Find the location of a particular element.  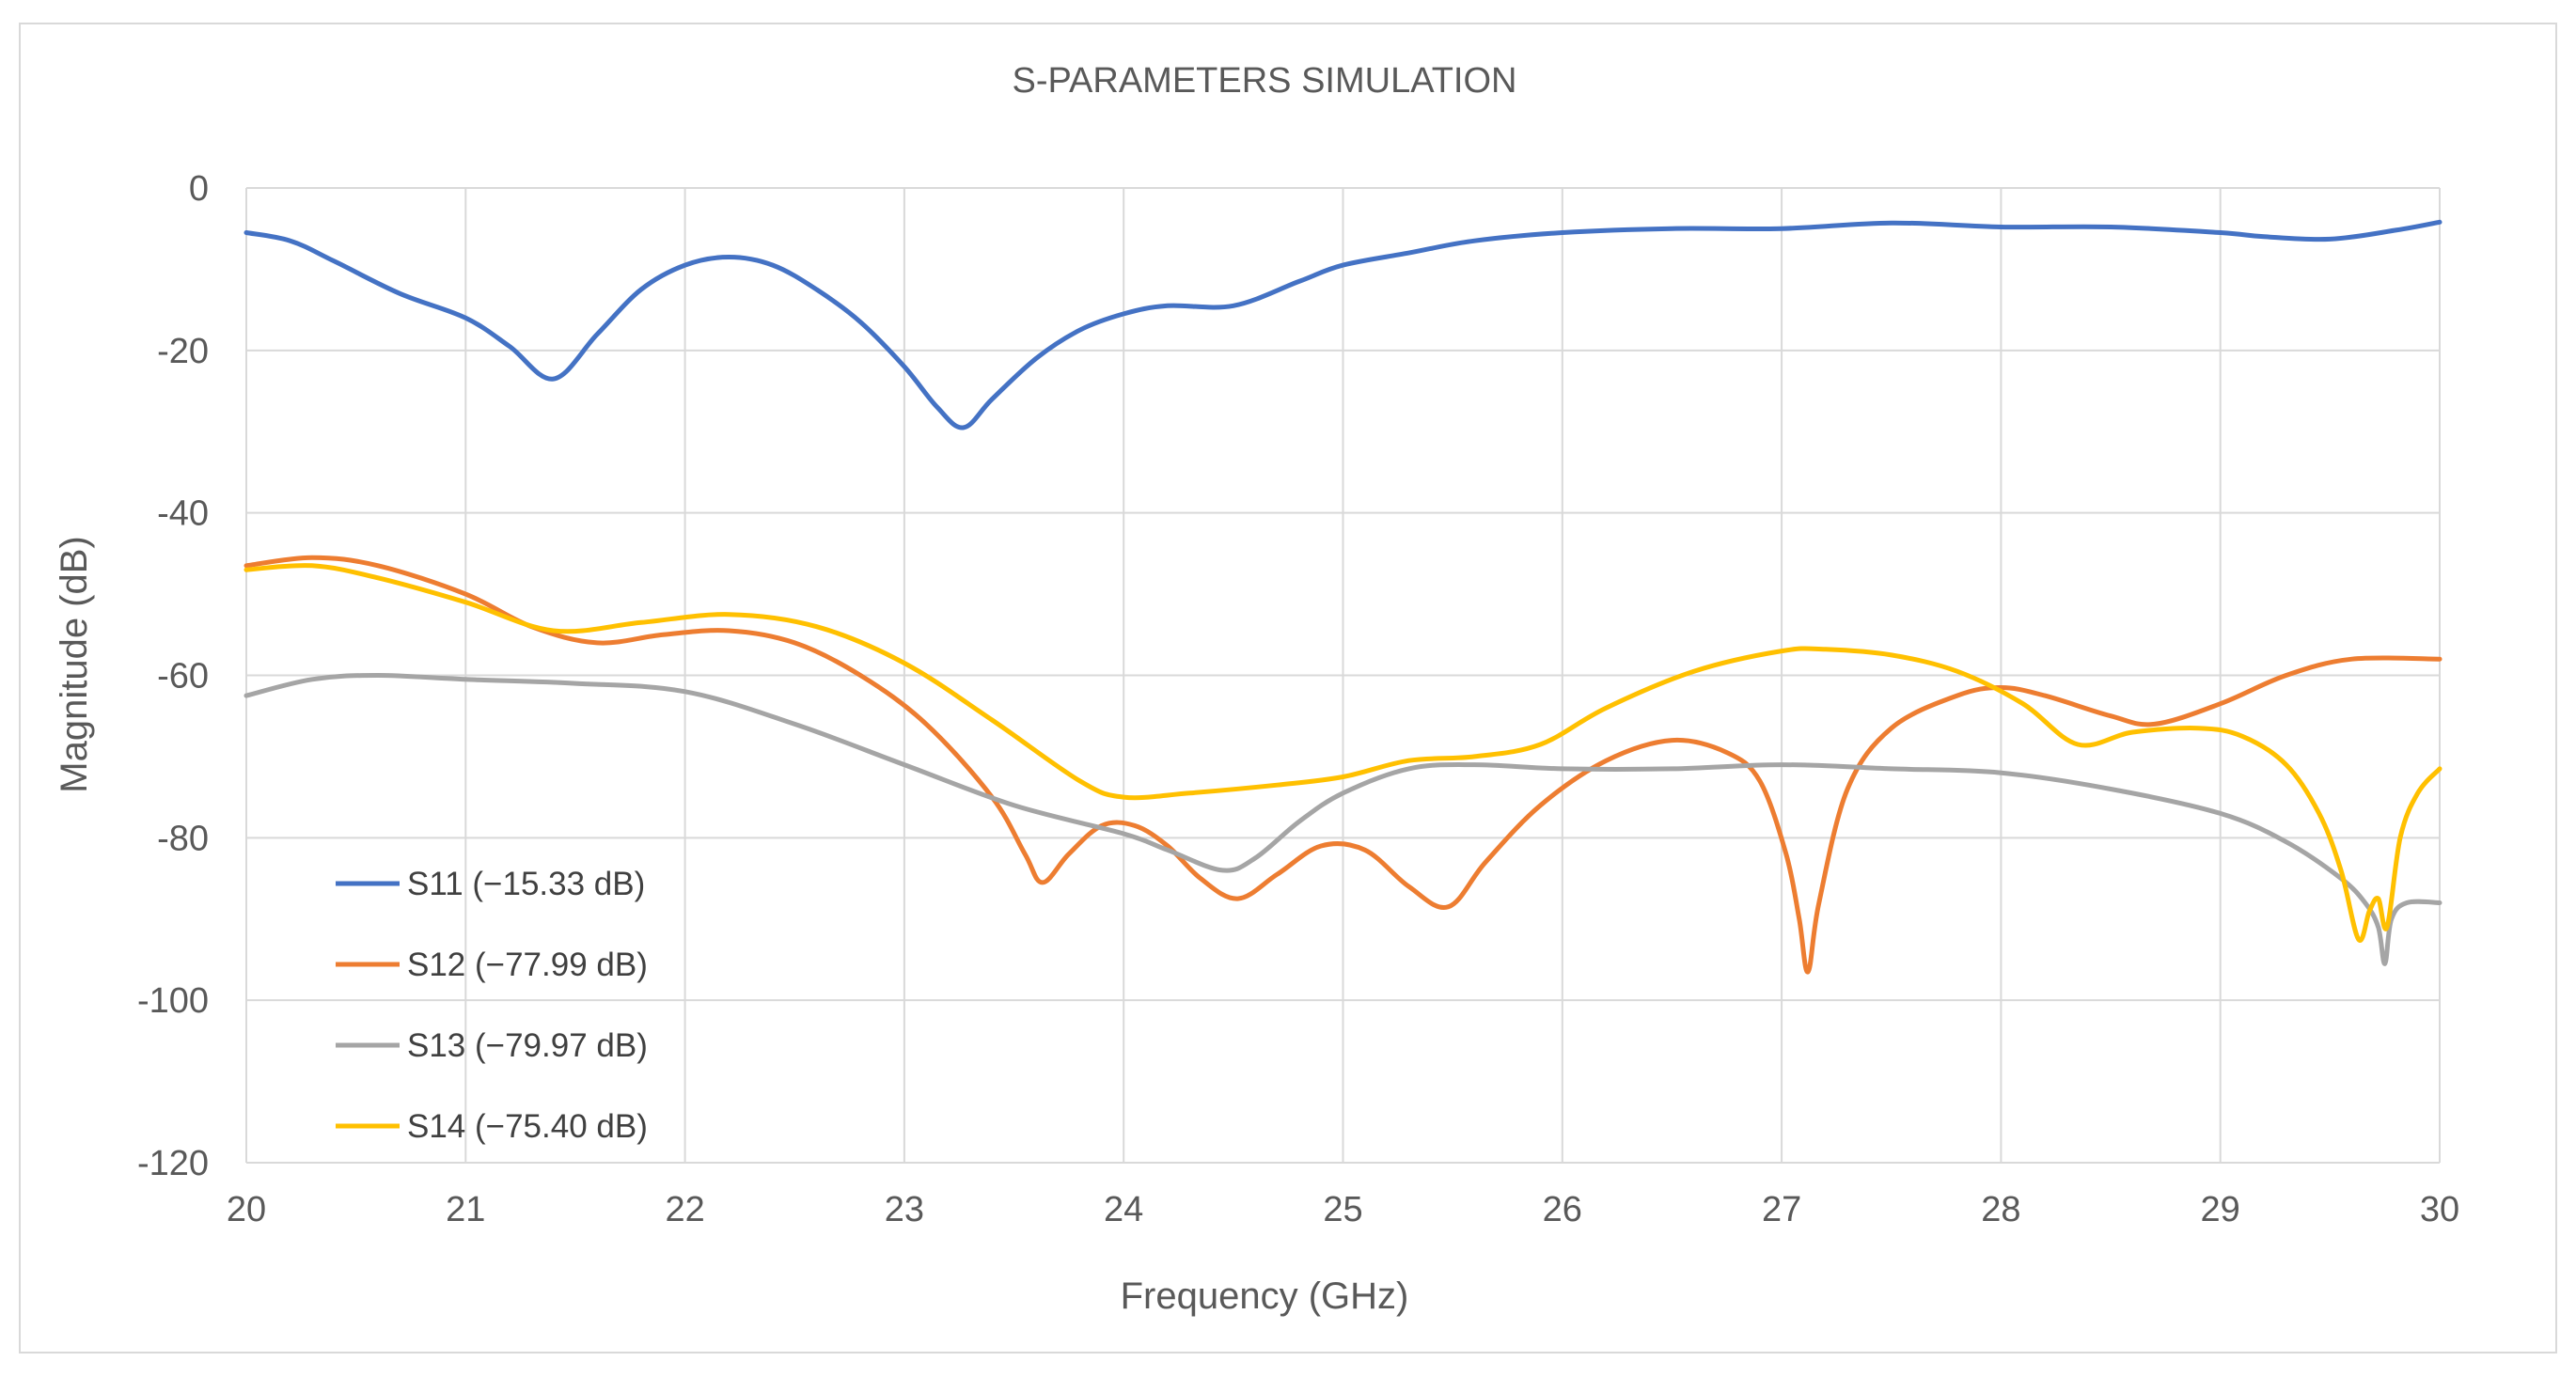

x-tick-label: 23 is located at coordinates (905, 1209).